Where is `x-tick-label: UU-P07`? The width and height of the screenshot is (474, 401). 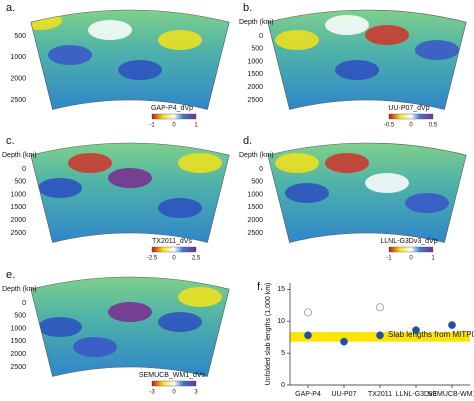 x-tick-label: UU-P07 is located at coordinates (344, 394).